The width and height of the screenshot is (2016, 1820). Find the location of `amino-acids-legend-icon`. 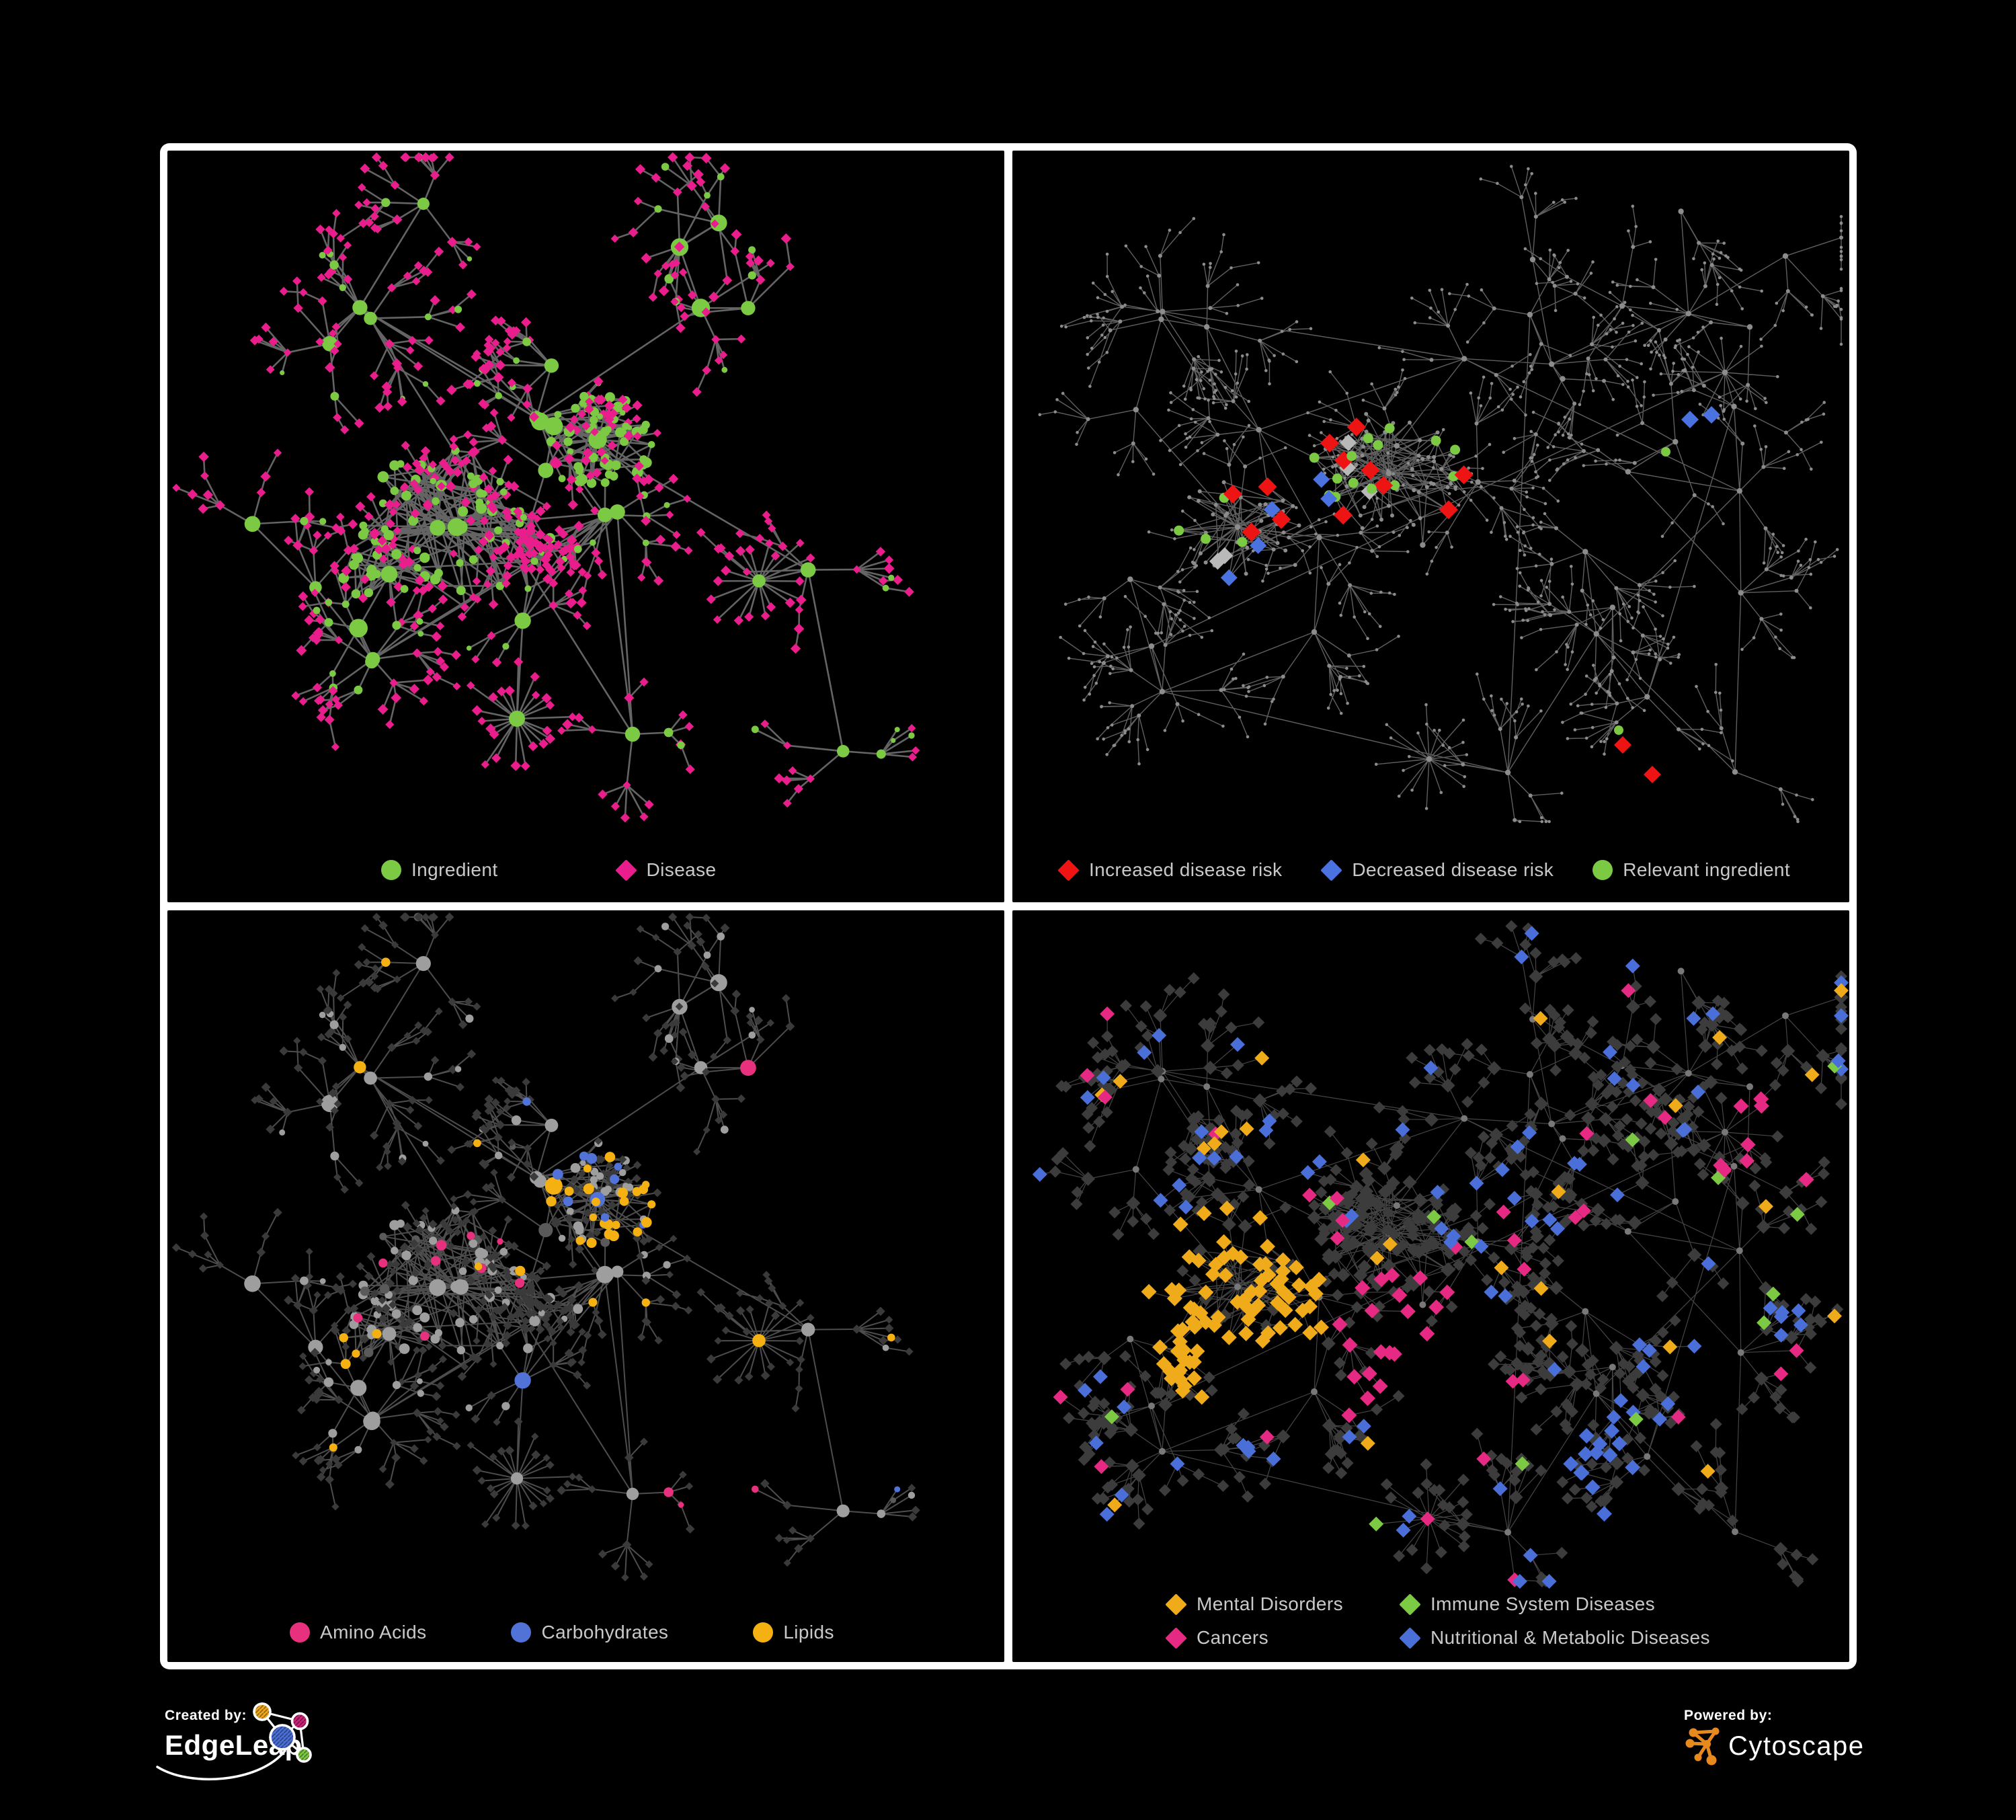

amino-acids-legend-icon is located at coordinates (300, 1632).